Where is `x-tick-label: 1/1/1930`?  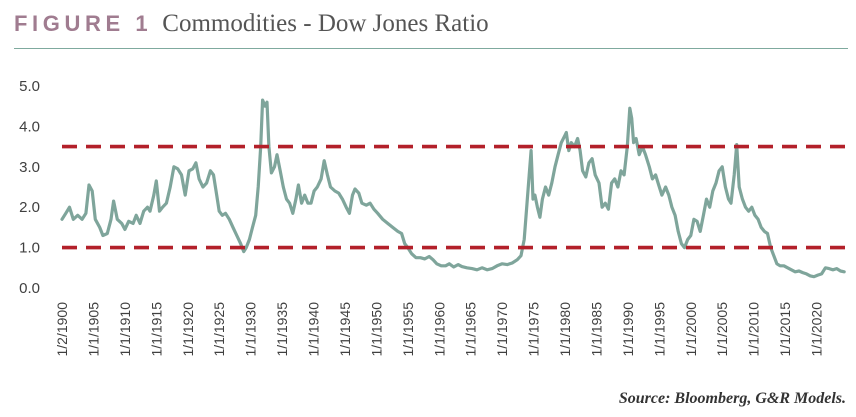 x-tick-label: 1/1/1930 is located at coordinates (251, 329).